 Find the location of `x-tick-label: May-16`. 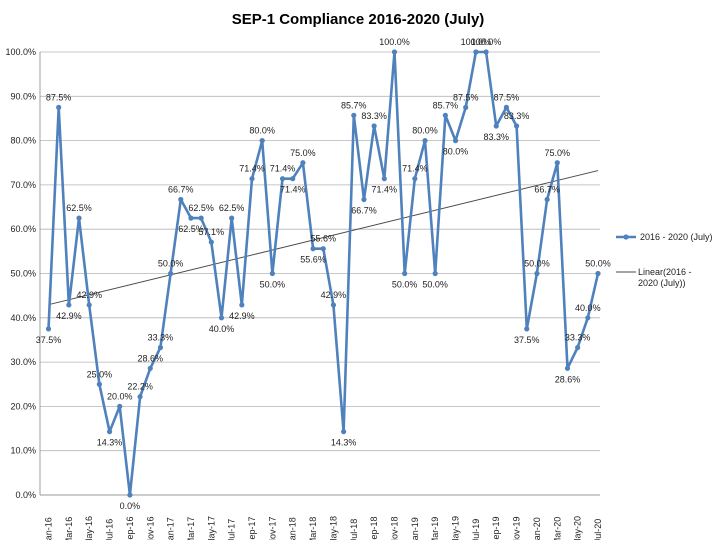

x-tick-label: May-16 is located at coordinates (89, 528).